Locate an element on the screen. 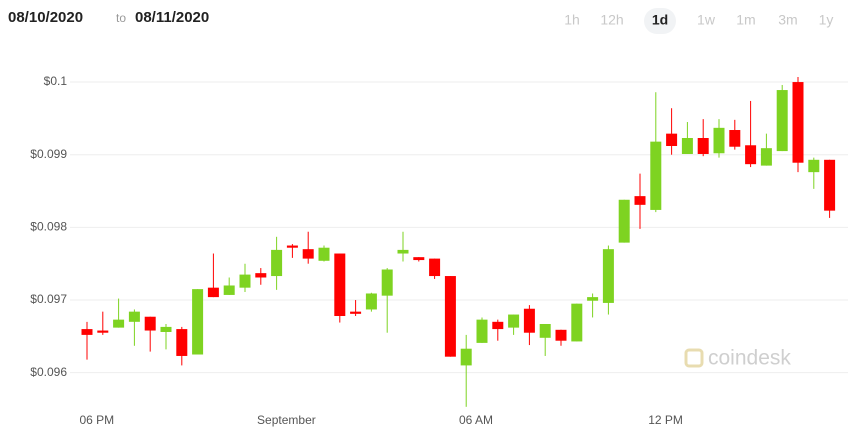  range-label: 1h is located at coordinates (572, 20).